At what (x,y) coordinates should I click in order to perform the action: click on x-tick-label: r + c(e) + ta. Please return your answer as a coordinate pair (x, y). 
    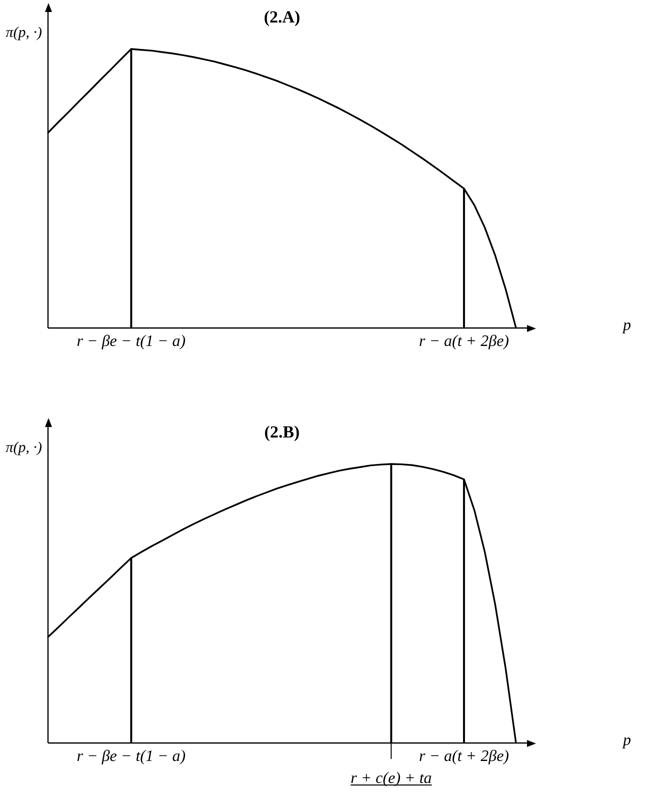
    Looking at the image, I should click on (391, 779).